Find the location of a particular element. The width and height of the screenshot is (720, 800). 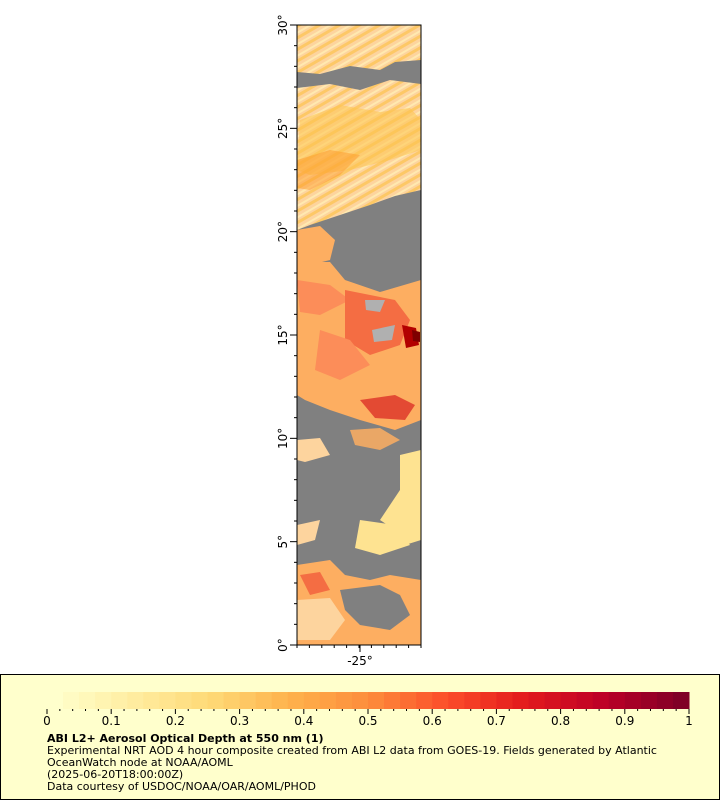

aod-field is located at coordinates (359, 335).